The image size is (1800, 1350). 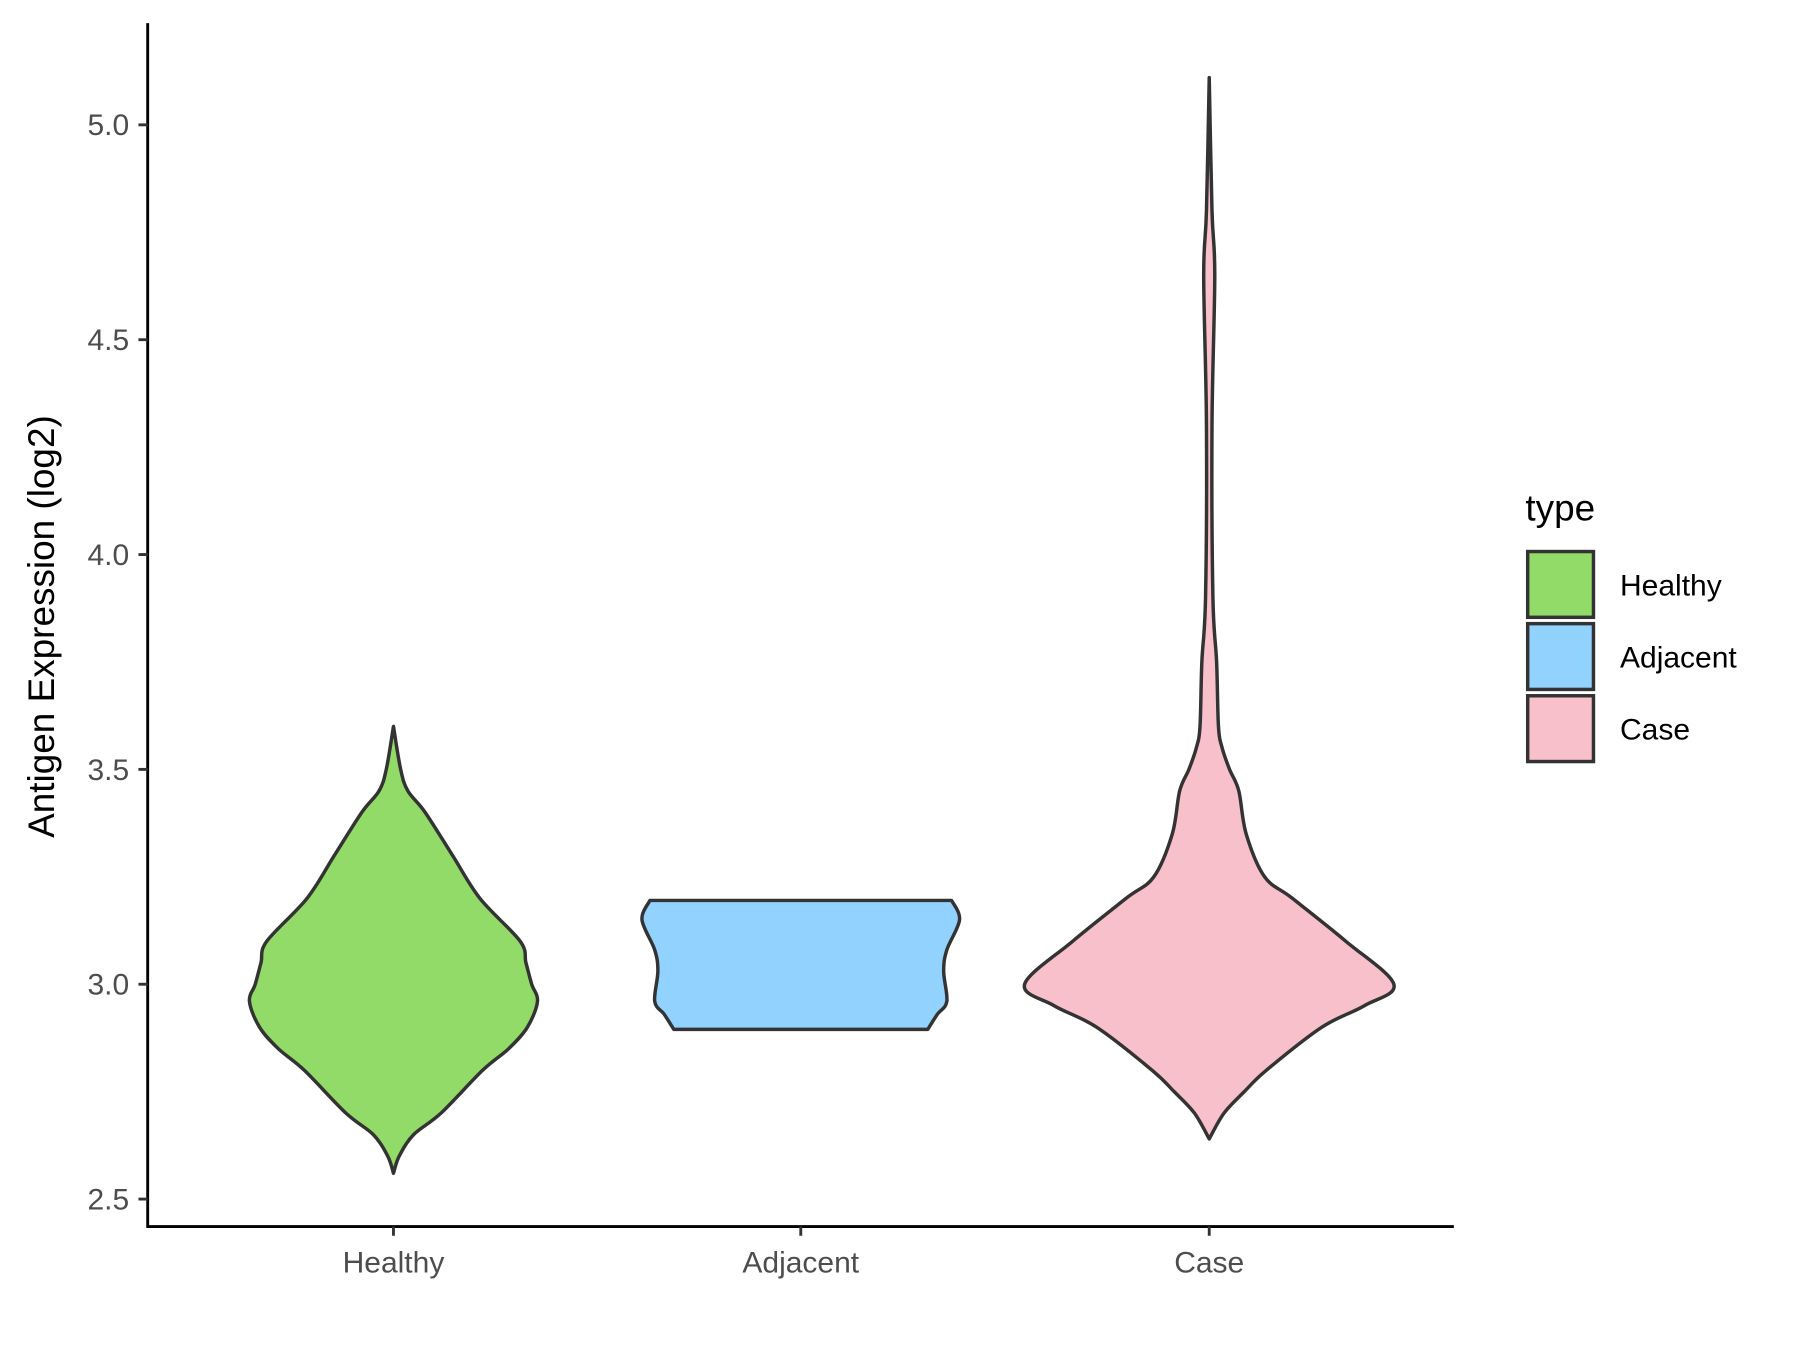 I want to click on legend-label: Adjacent, so click(x=1678, y=658).